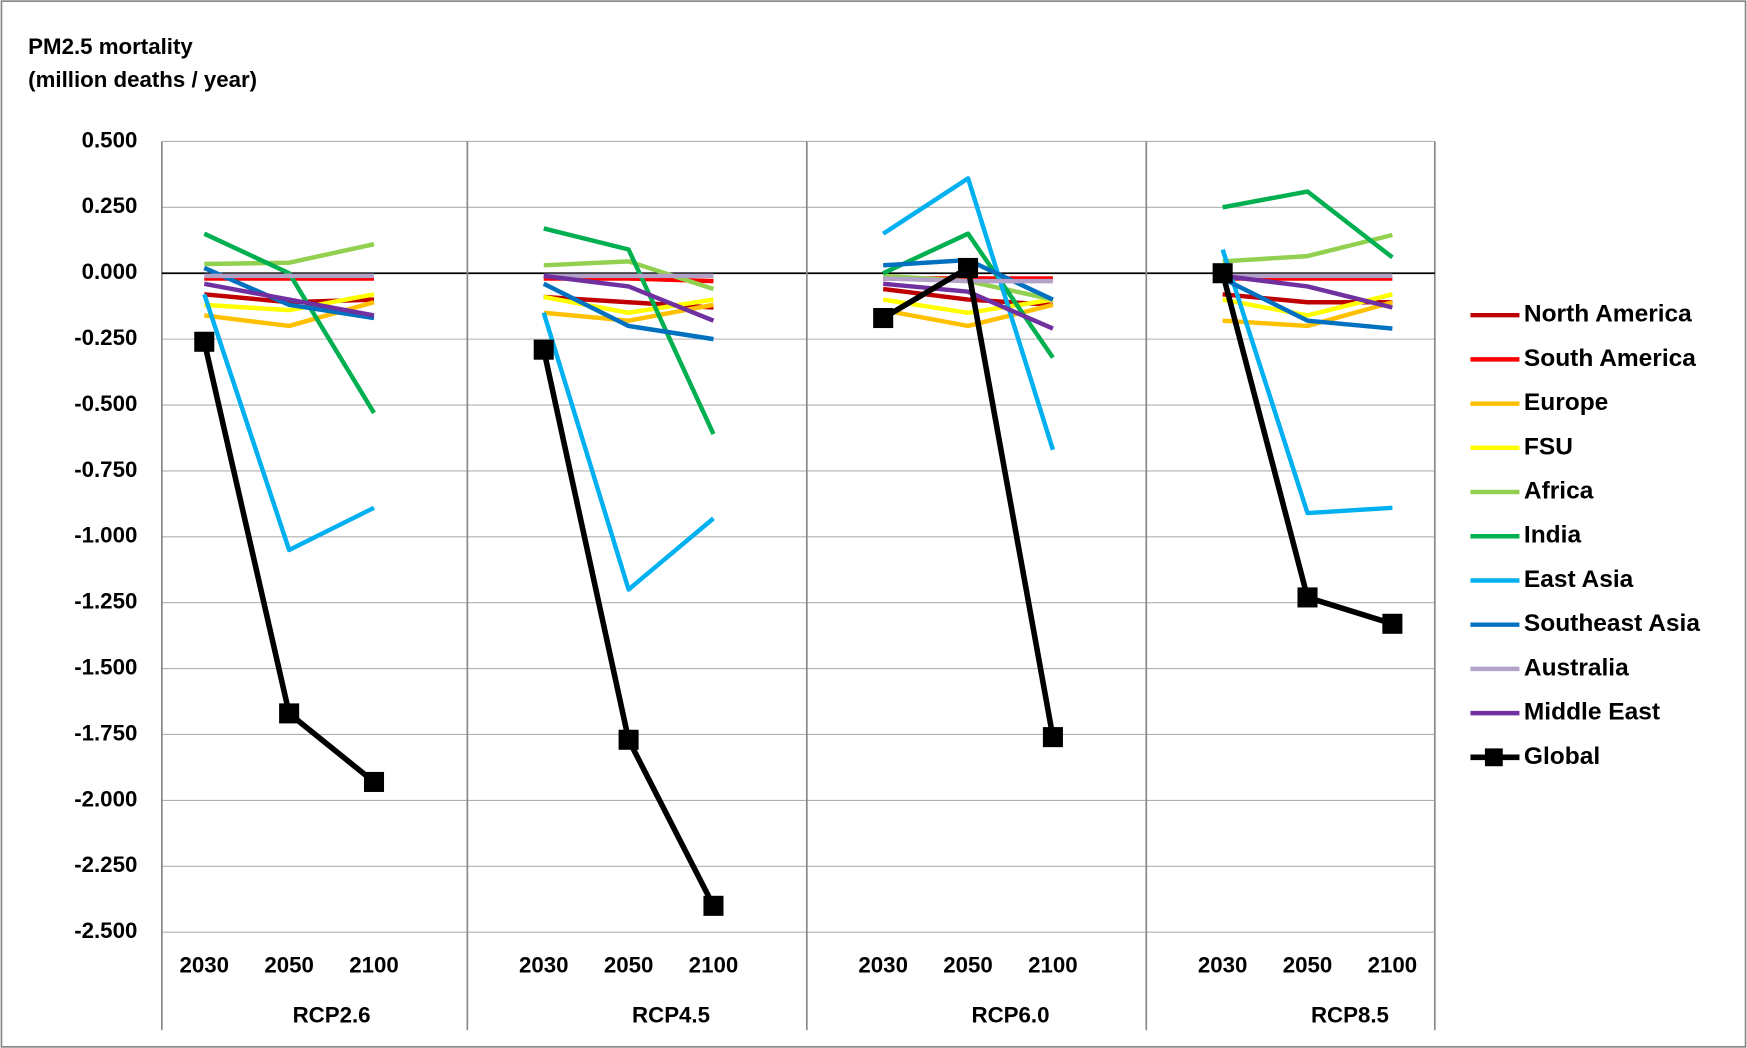 This screenshot has width=1747, height=1048. What do you see at coordinates (105, 864) in the screenshot?
I see `y-tick-label: -2.250` at bounding box center [105, 864].